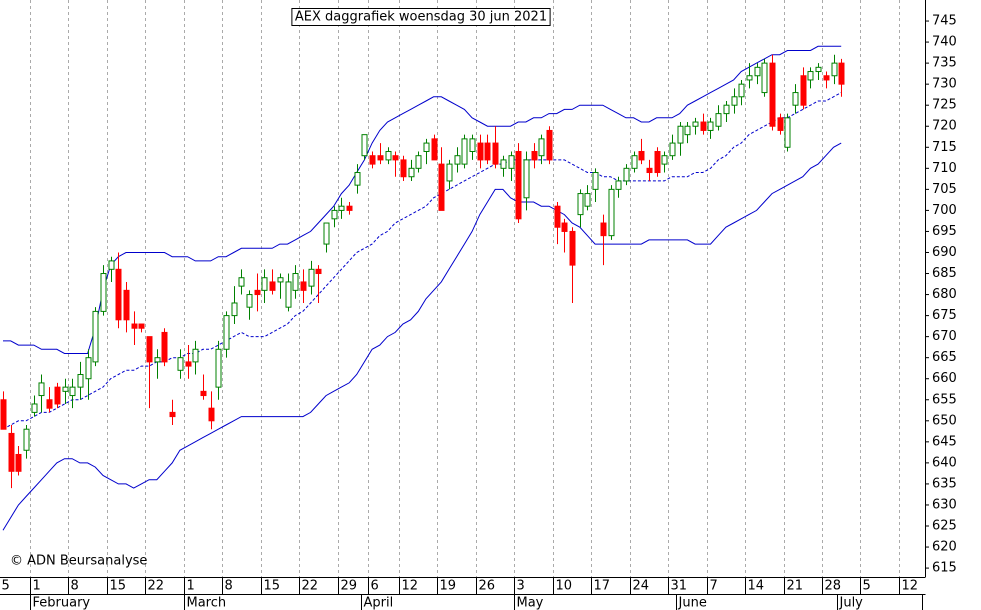 This screenshot has height=610, width=981. Describe the element at coordinates (944, 84) in the screenshot. I see `y-tick-label: 730` at that location.